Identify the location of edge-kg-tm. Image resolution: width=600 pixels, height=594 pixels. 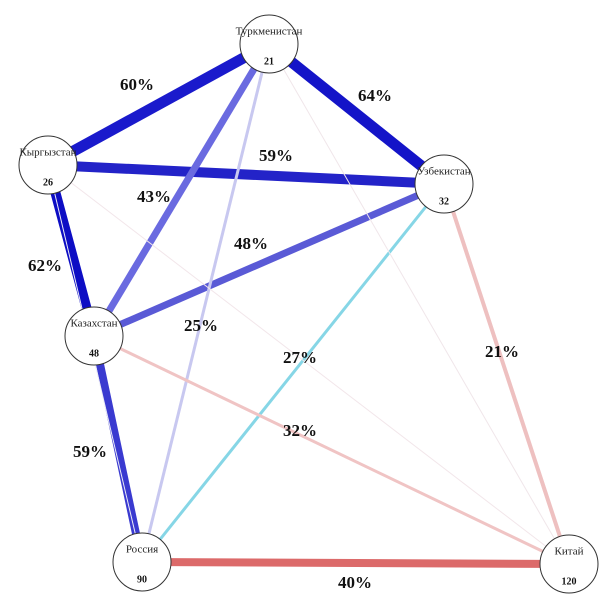
(158, 104).